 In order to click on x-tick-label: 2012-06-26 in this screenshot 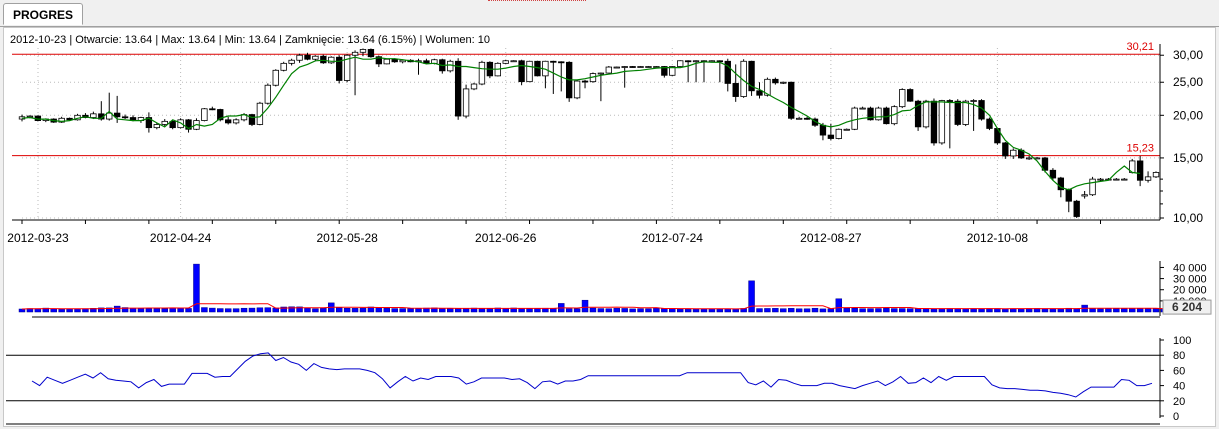, I will do `click(506, 238)`.